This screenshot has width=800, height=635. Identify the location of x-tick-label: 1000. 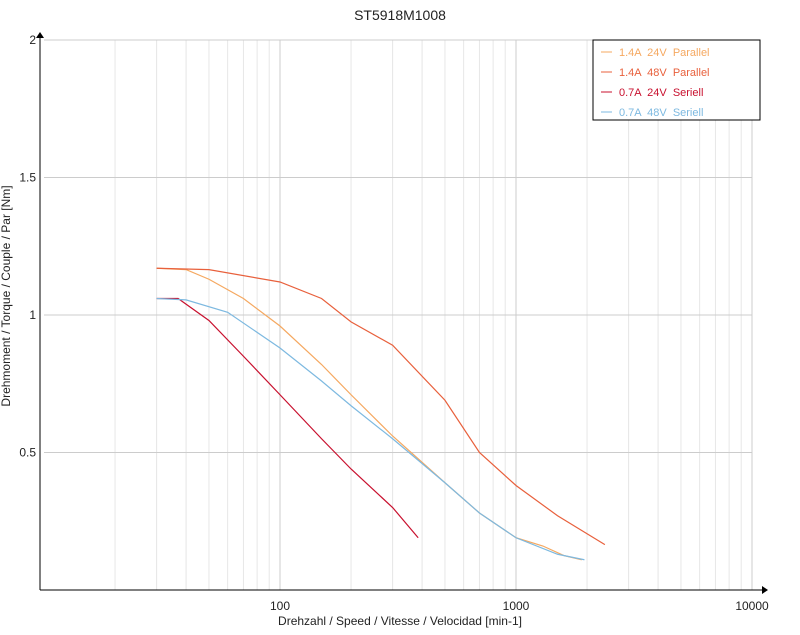
(516, 606).